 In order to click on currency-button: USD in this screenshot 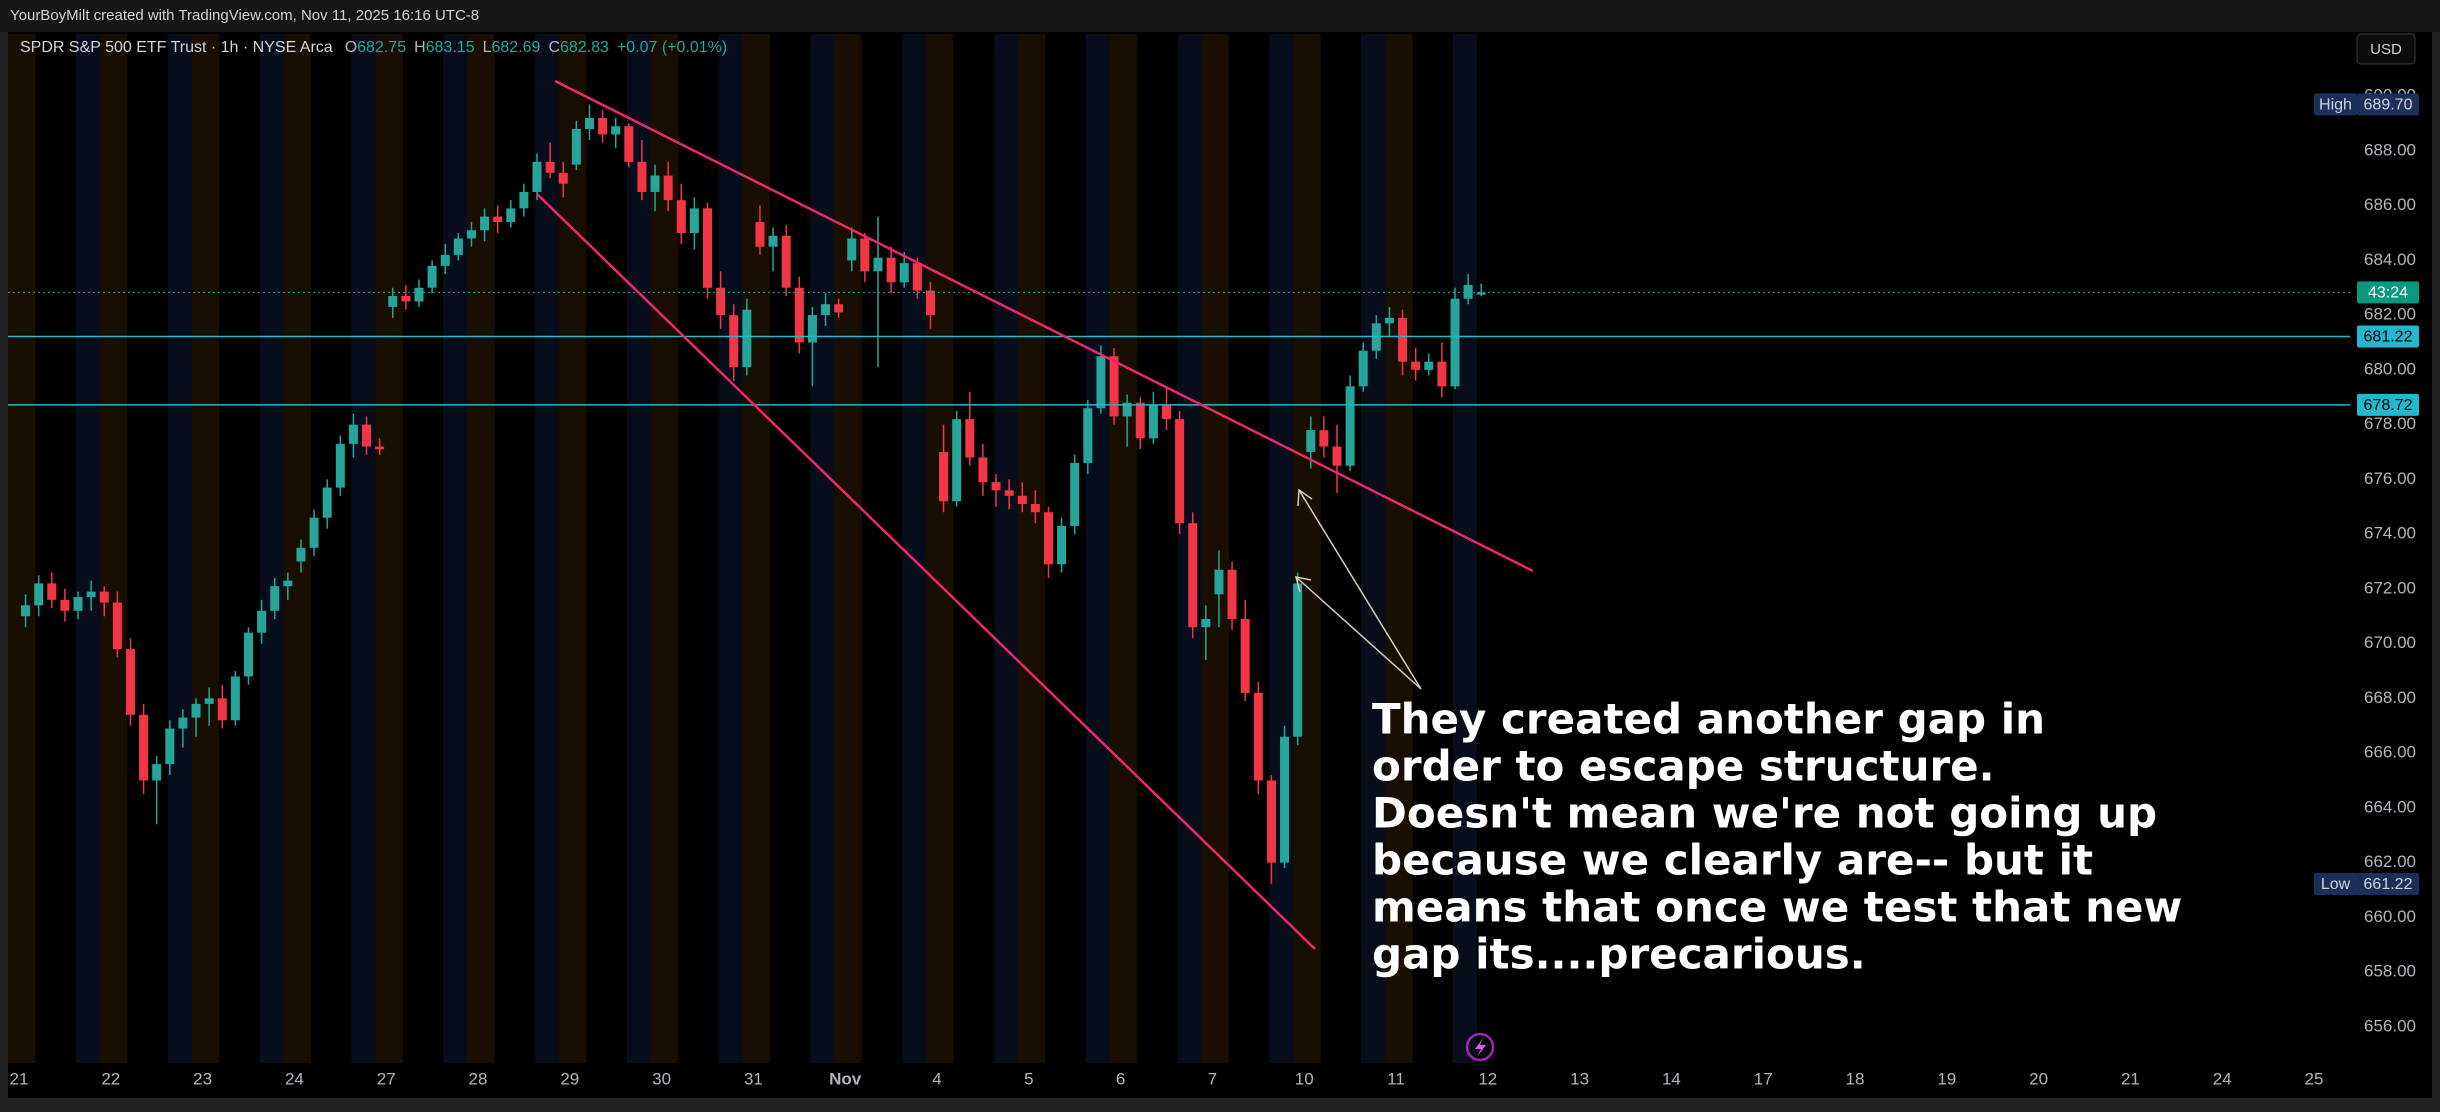, I will do `click(2386, 49)`.